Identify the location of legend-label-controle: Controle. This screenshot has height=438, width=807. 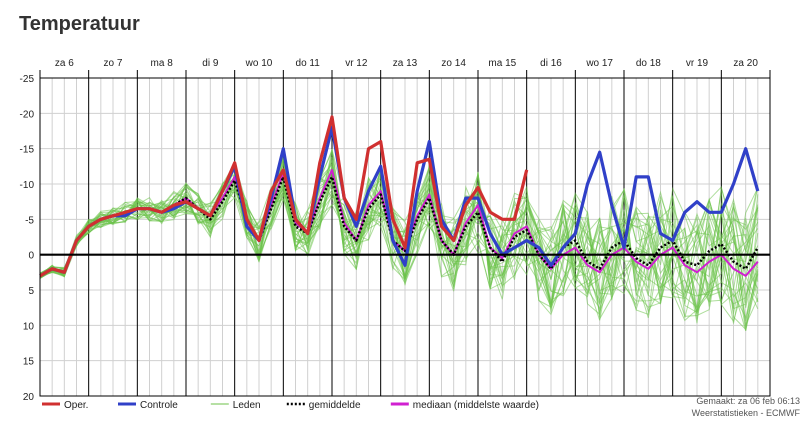
(159, 405).